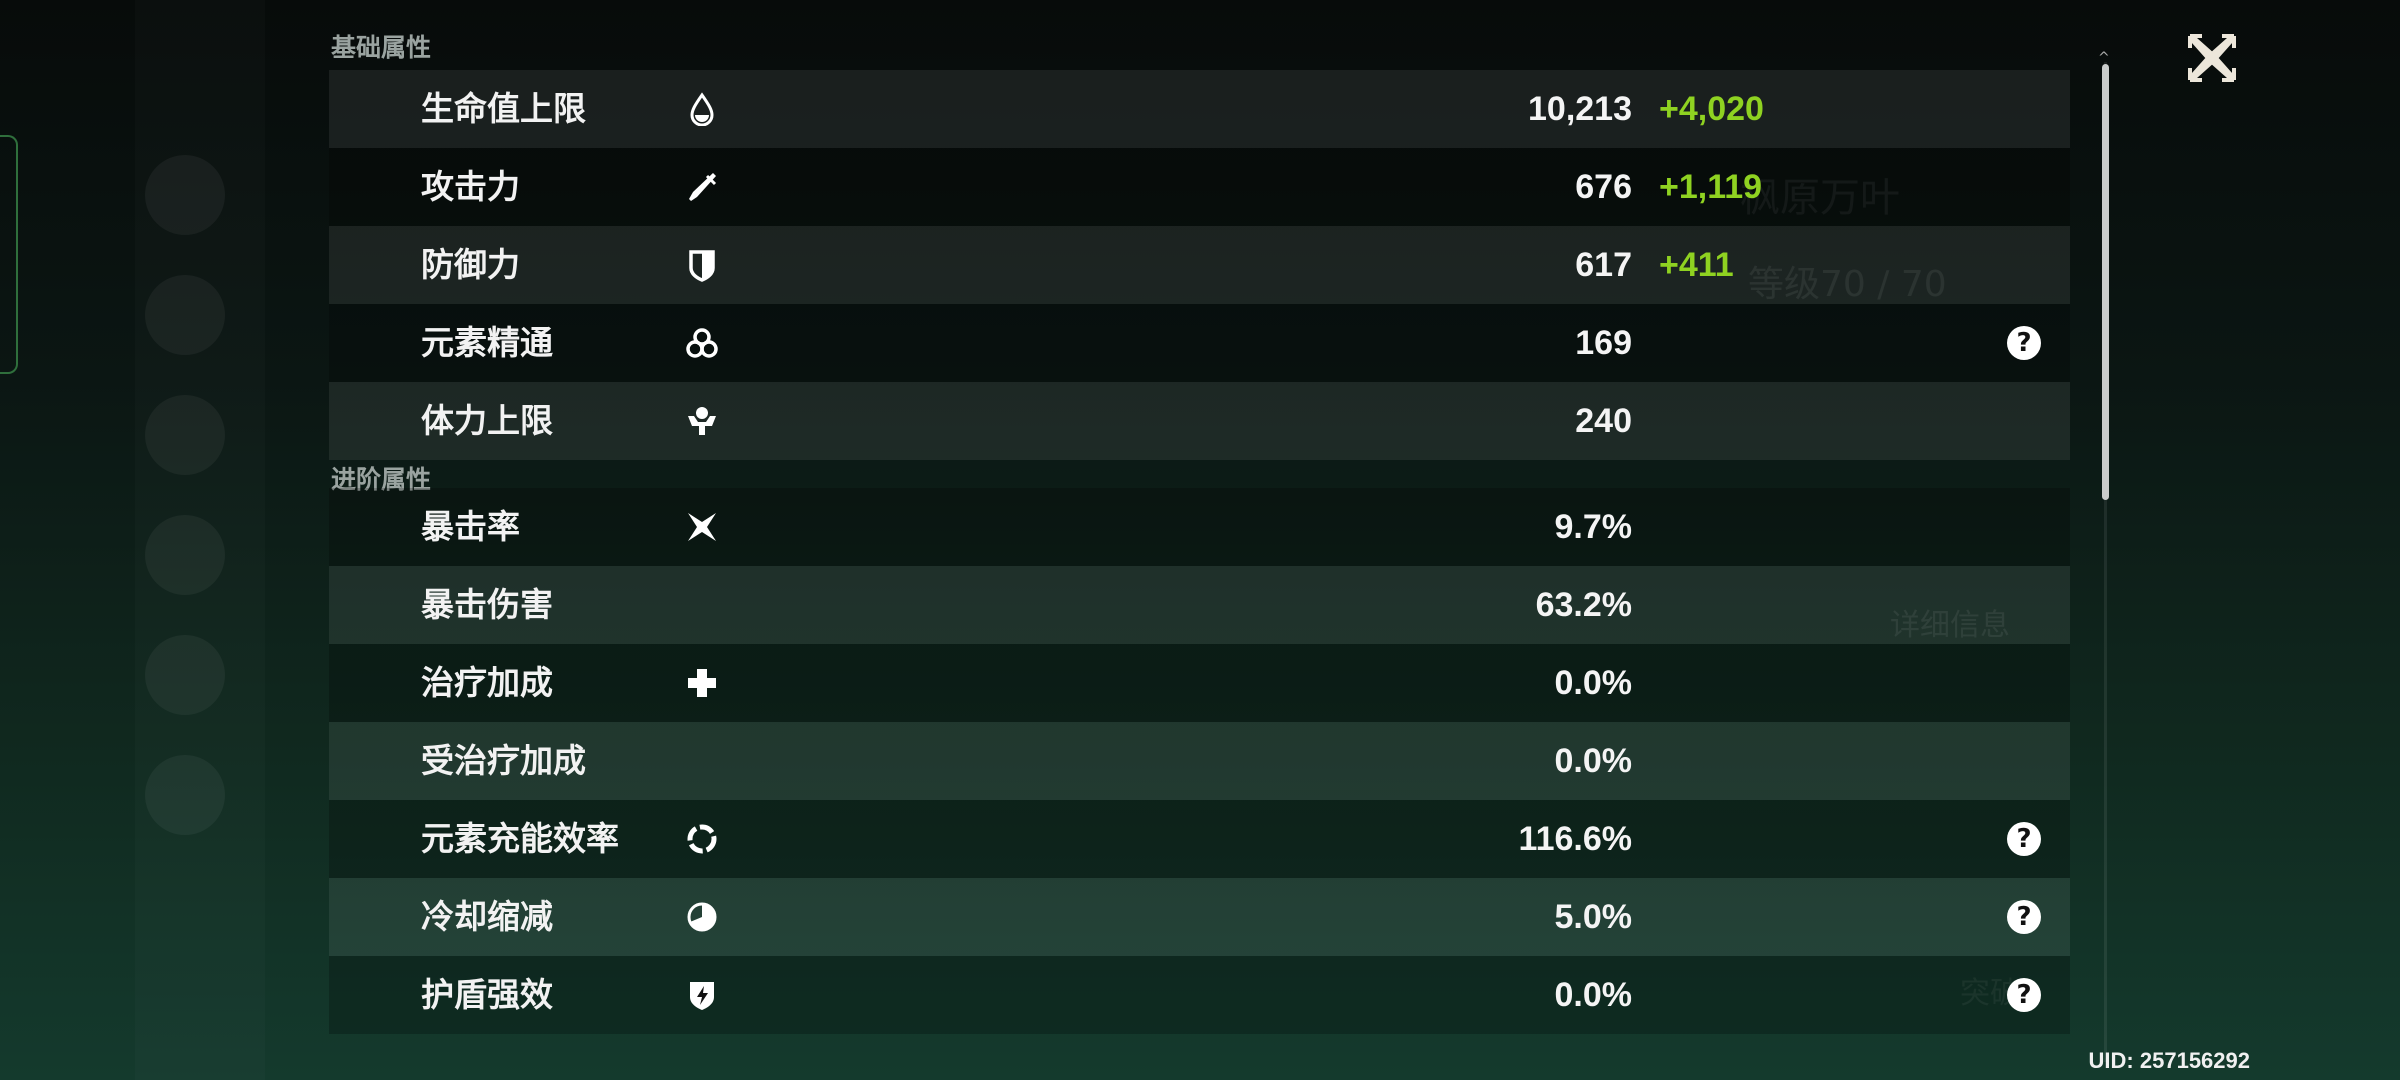 This screenshot has height=1080, width=2400. What do you see at coordinates (470, 186) in the screenshot?
I see `stat-label: 攻击力` at bounding box center [470, 186].